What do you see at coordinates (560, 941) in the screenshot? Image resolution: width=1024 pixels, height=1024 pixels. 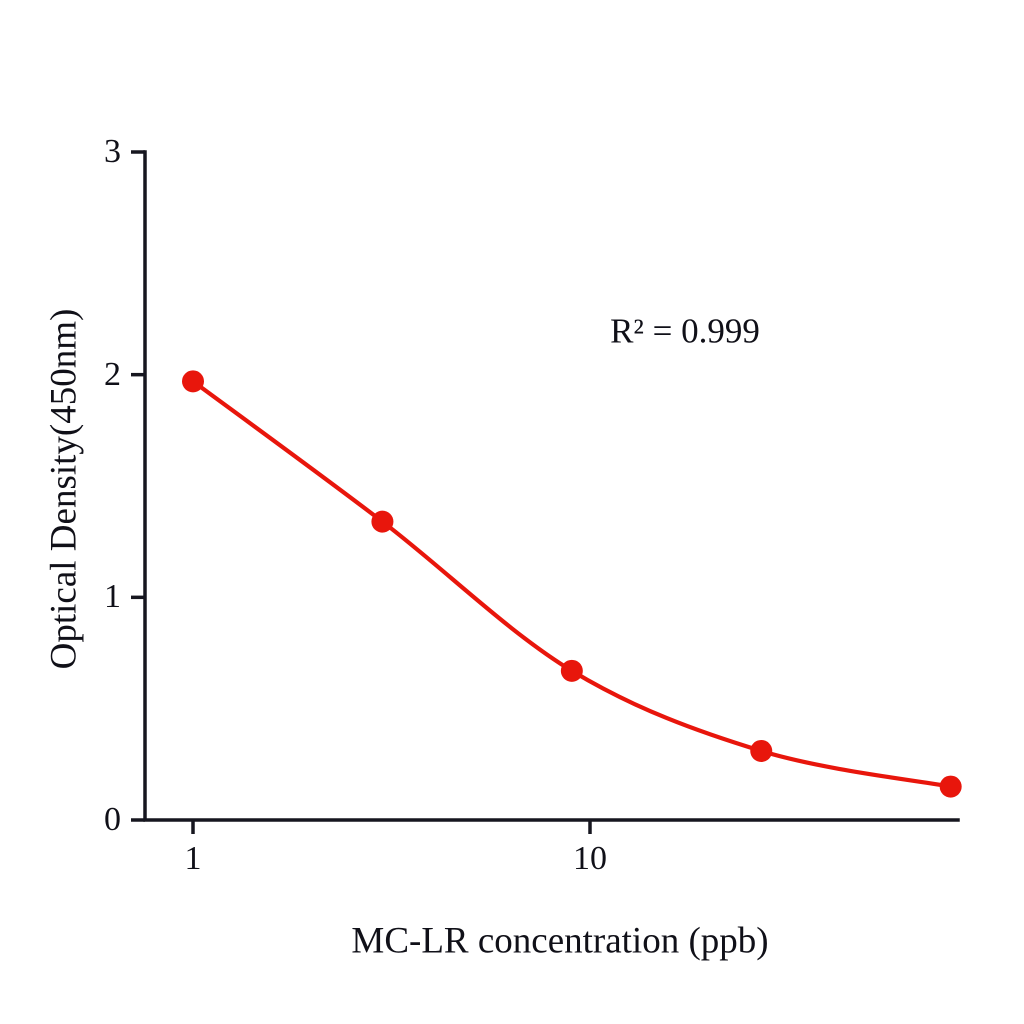 I see `x-axis-label: MC-LR concentration (ppb)` at bounding box center [560, 941].